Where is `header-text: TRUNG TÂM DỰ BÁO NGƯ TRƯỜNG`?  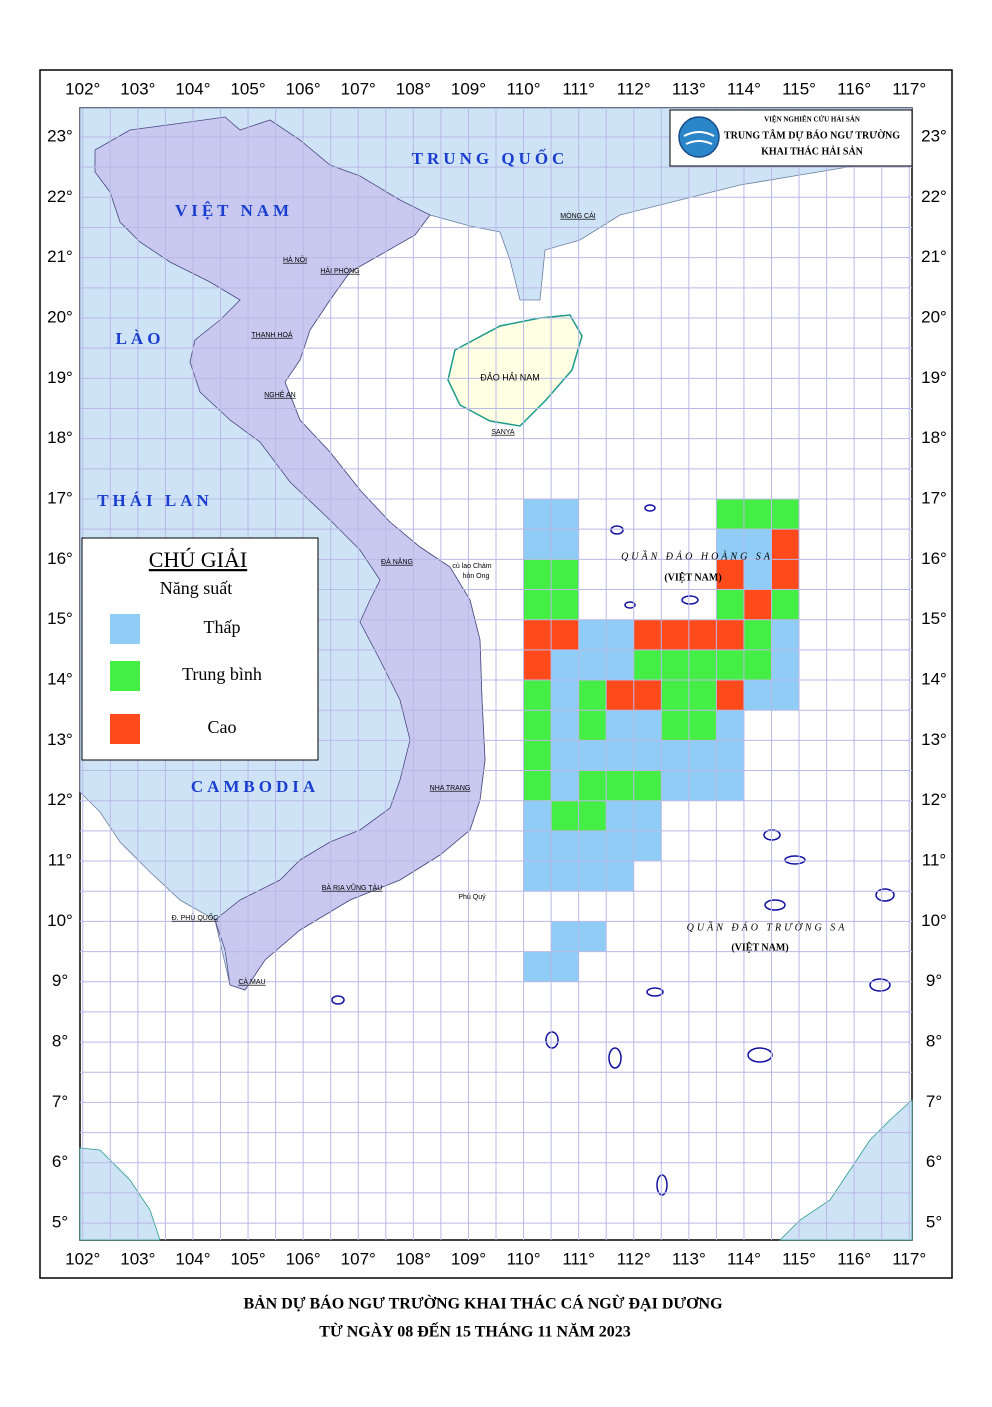
header-text: TRUNG TÂM DỰ BÁO NGƯ TRƯỜNG is located at coordinates (812, 135).